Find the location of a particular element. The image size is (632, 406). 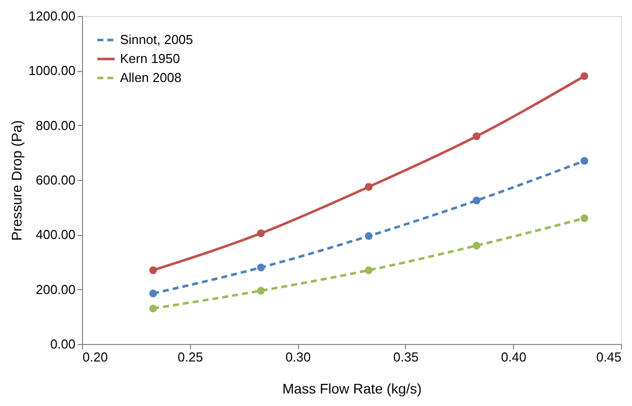

x-tick-label: 0.30 is located at coordinates (298, 357).